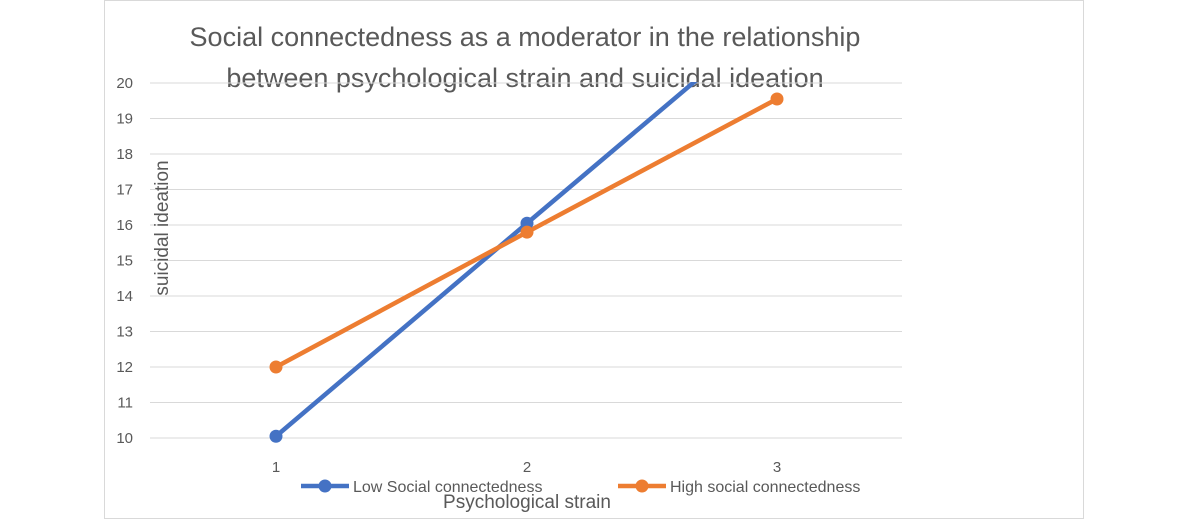 The width and height of the screenshot is (1200, 521). I want to click on legend-label-low-social-connectedness: Low Social connectedness, so click(447, 487).